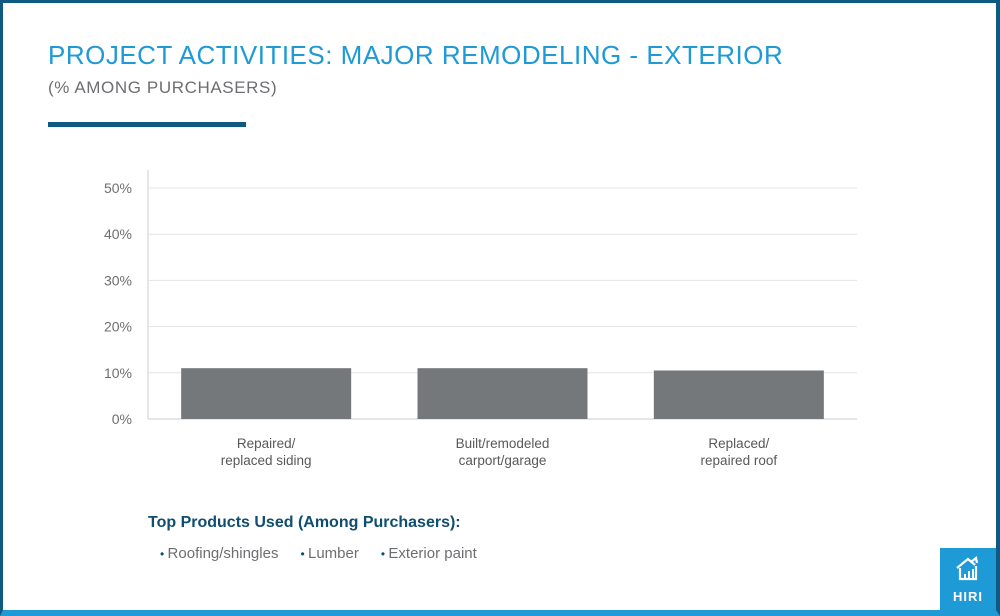 This screenshot has height=616, width=1000. Describe the element at coordinates (118, 327) in the screenshot. I see `y-tick-label: 20%` at that location.